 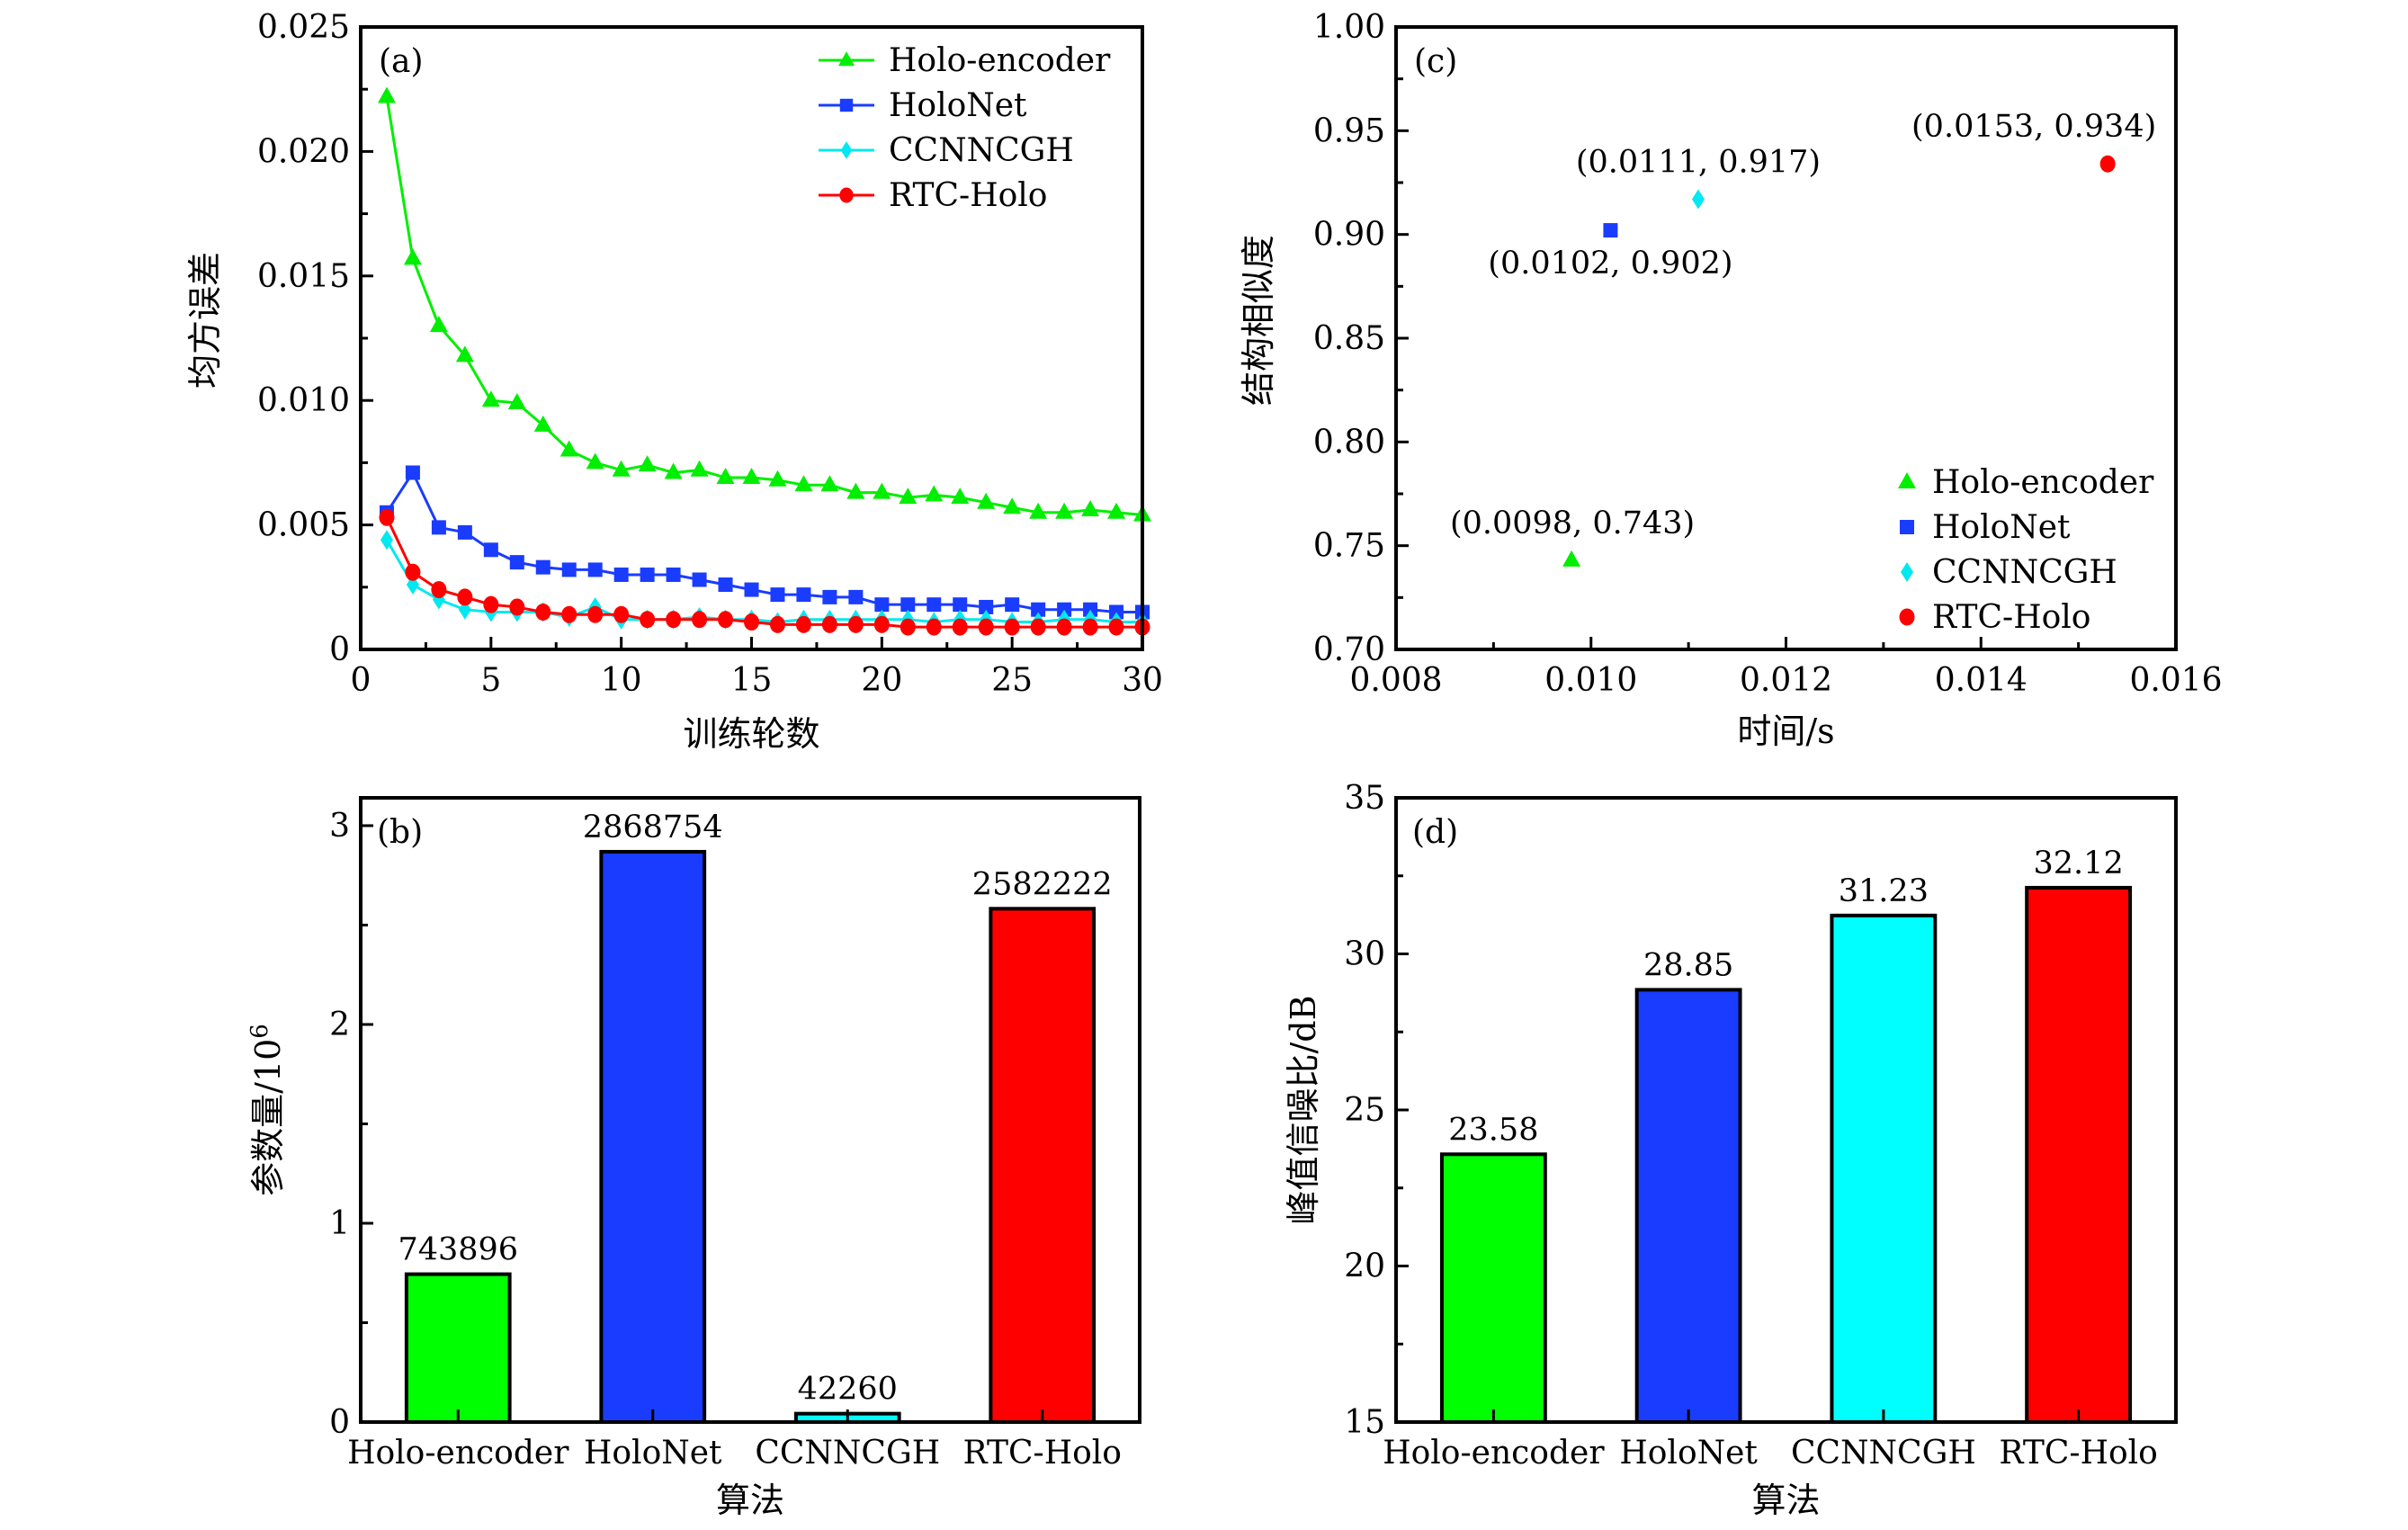 I want to click on point-holo-encoder, so click(x=1571, y=558).